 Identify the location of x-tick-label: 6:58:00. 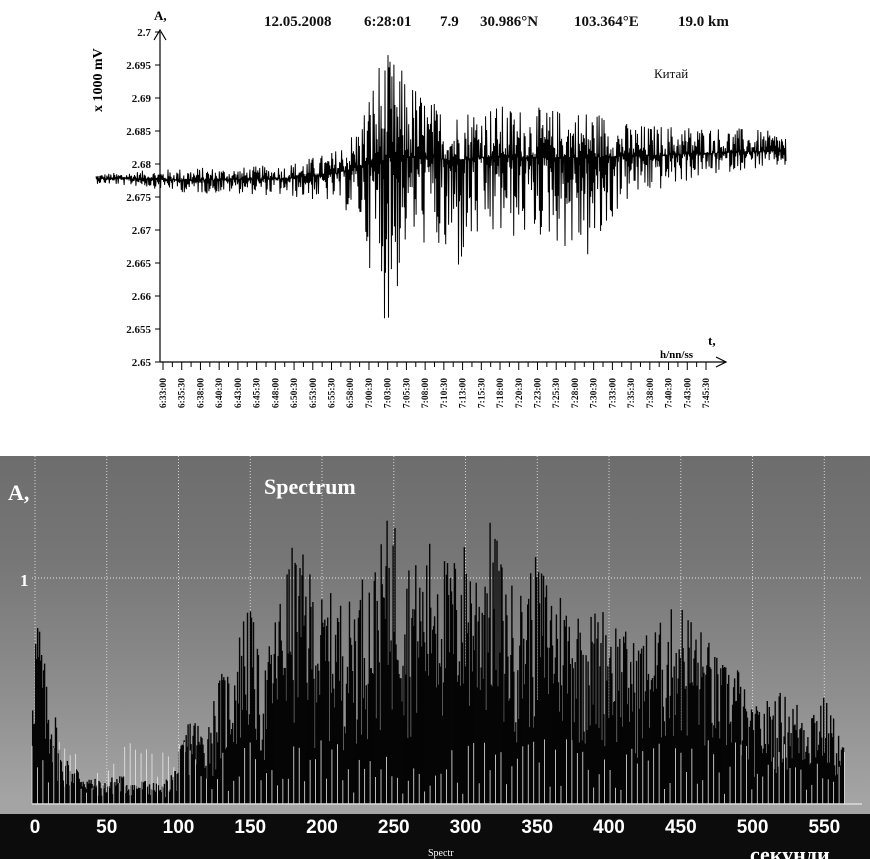
(351, 393).